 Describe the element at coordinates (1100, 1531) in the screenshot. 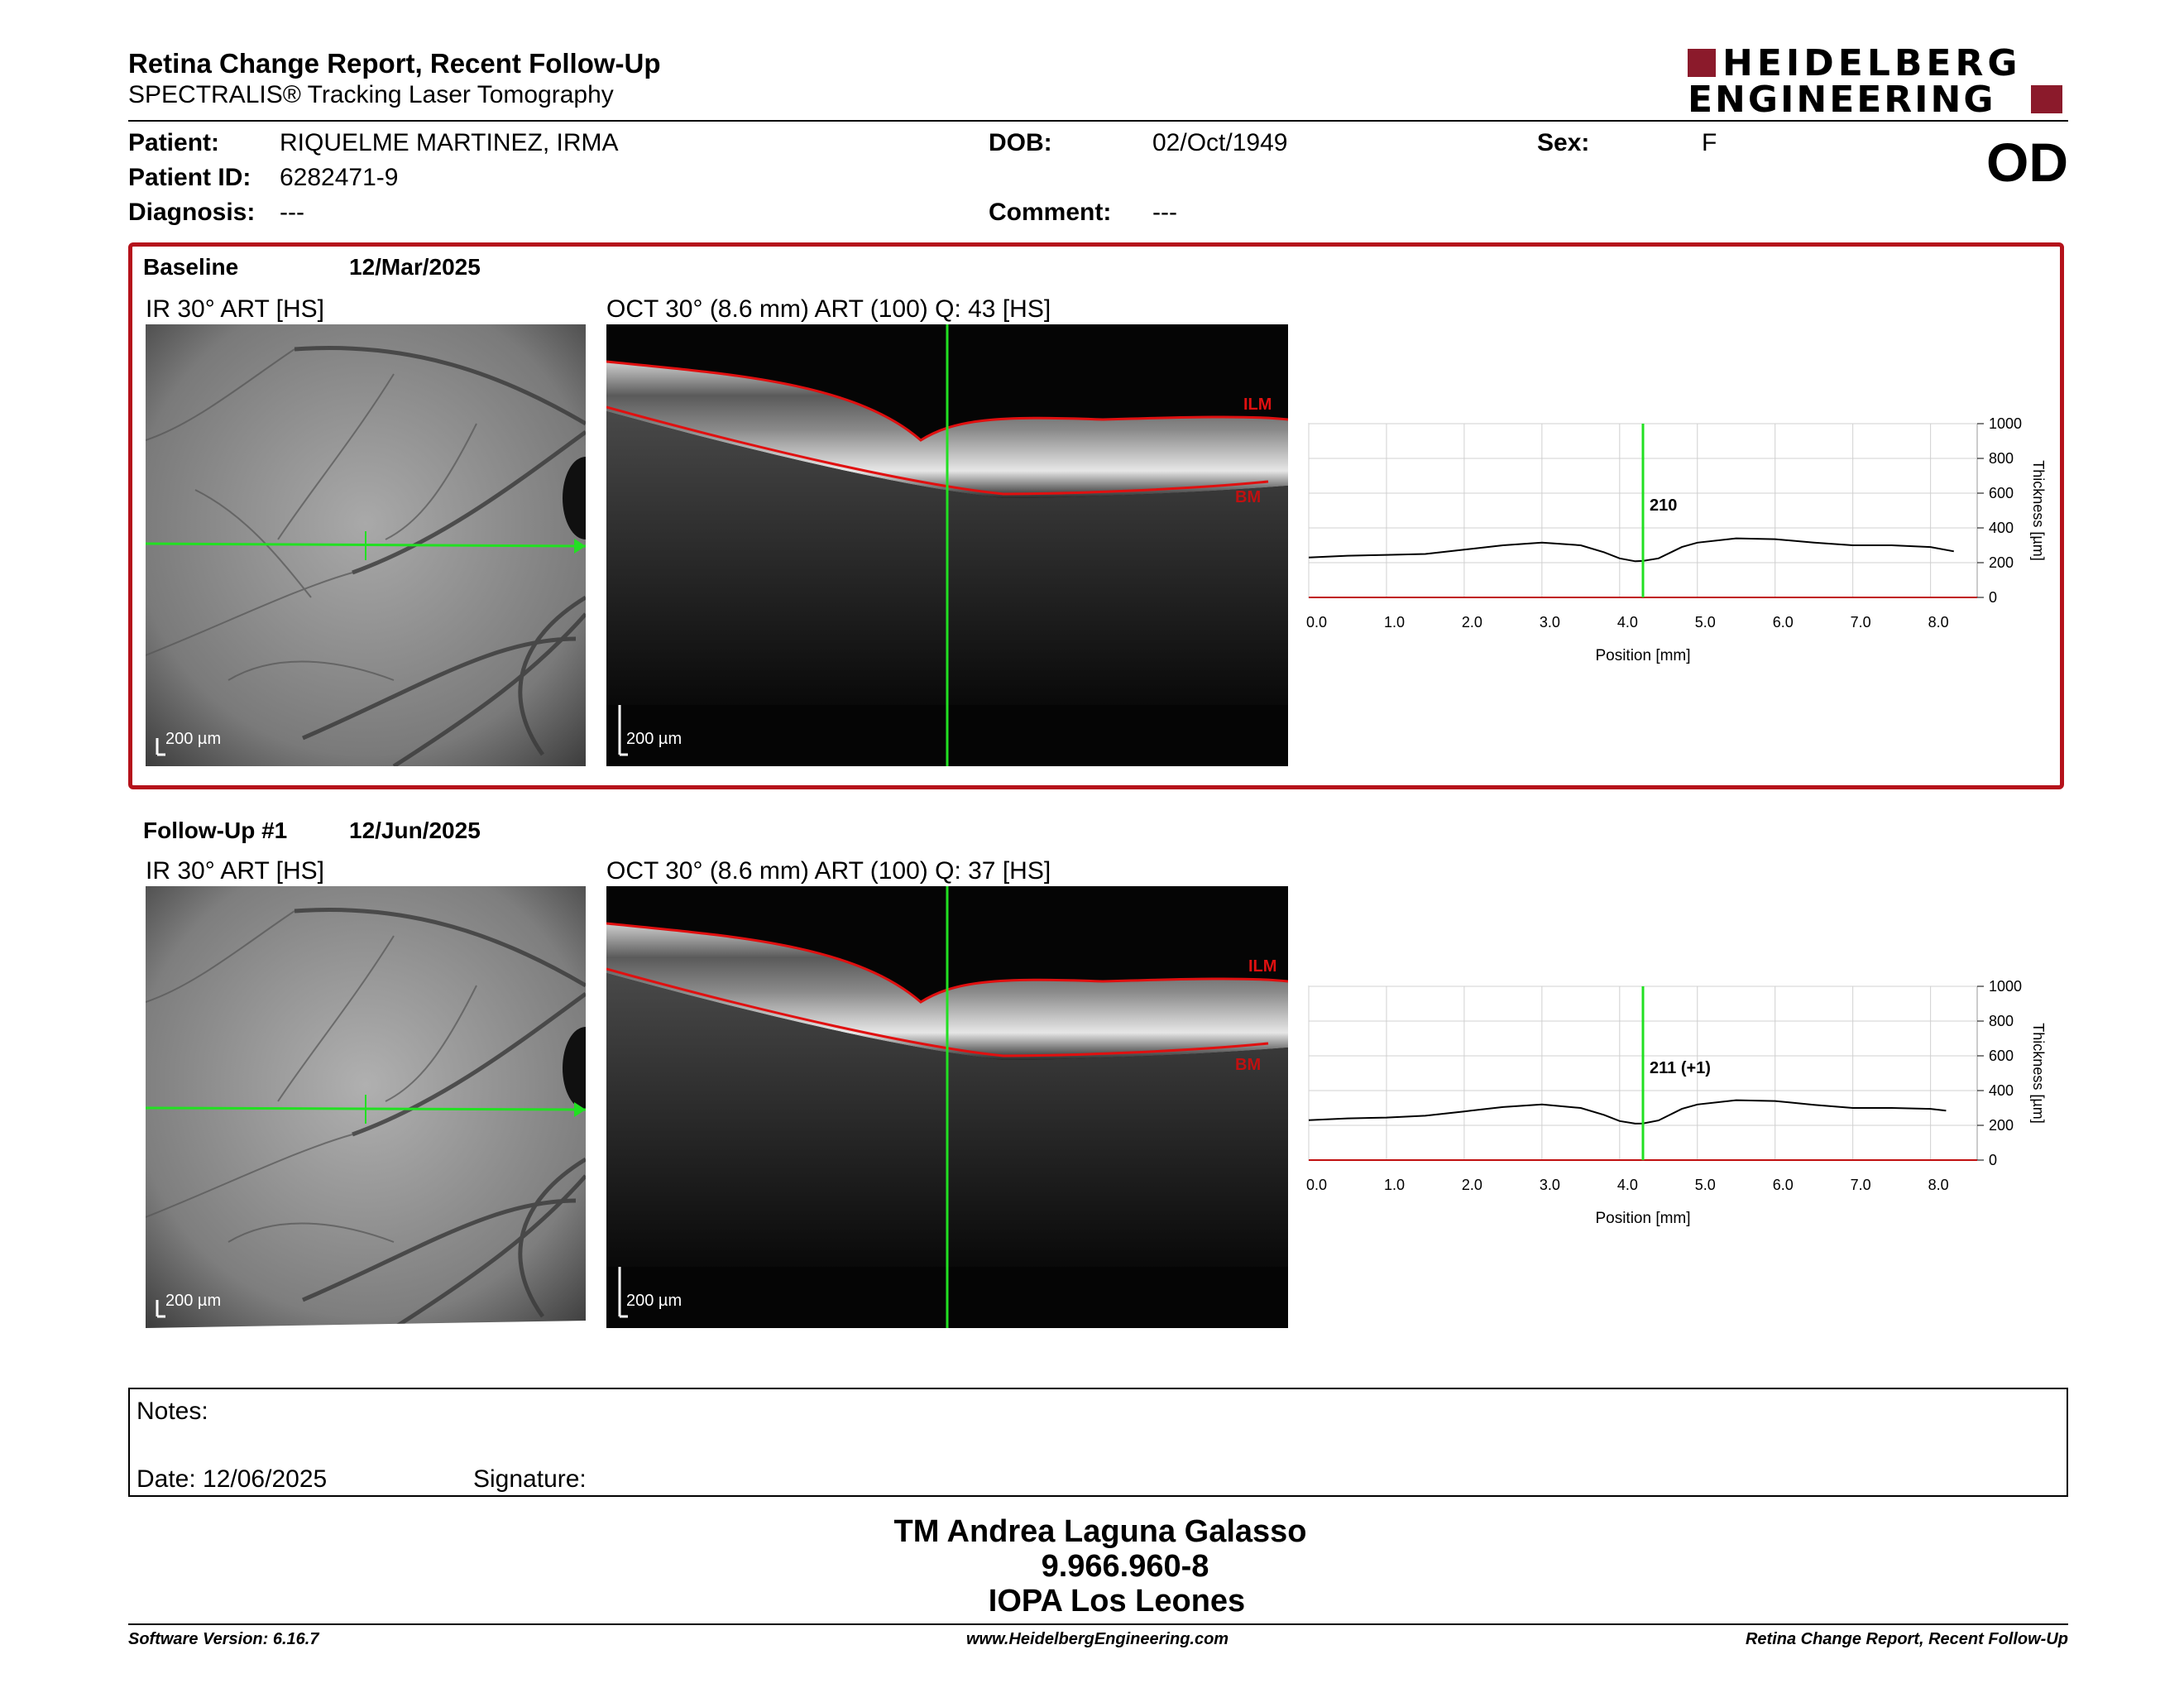

I see `technician-name: TM Andrea Laguna Galasso` at that location.